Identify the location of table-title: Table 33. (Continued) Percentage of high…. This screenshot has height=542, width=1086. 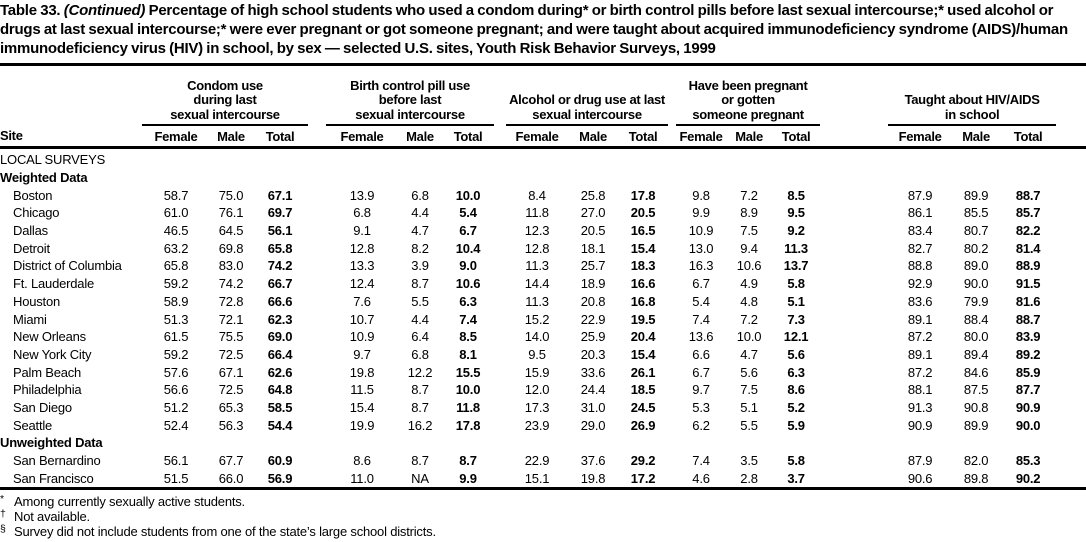
(543, 29).